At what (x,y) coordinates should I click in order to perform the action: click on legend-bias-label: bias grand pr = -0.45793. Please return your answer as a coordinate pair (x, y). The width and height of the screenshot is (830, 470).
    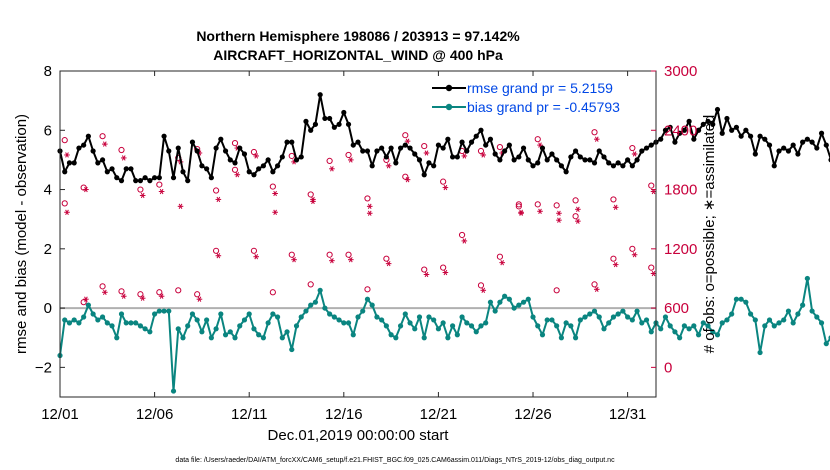
    Looking at the image, I should click on (543, 107).